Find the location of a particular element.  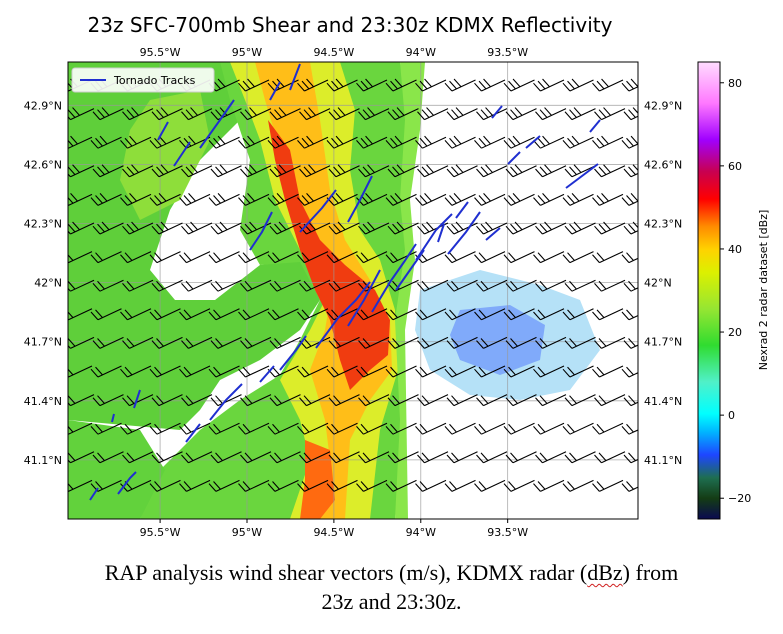

lat-tick-label-left: 41.1°N is located at coordinates (43, 460).